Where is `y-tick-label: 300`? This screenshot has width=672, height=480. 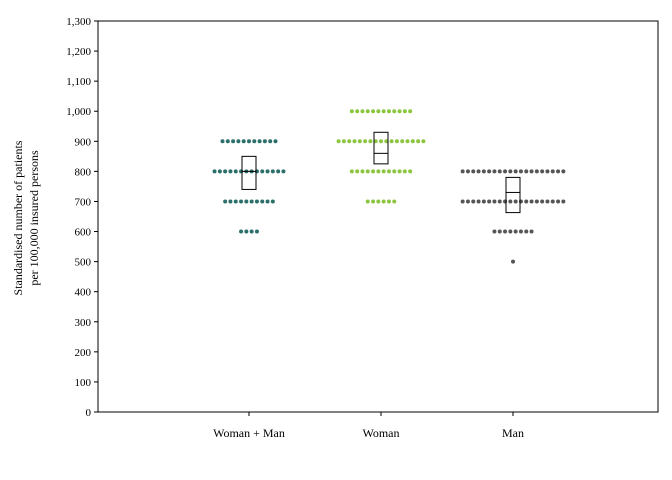 y-tick-label: 300 is located at coordinates (83, 323).